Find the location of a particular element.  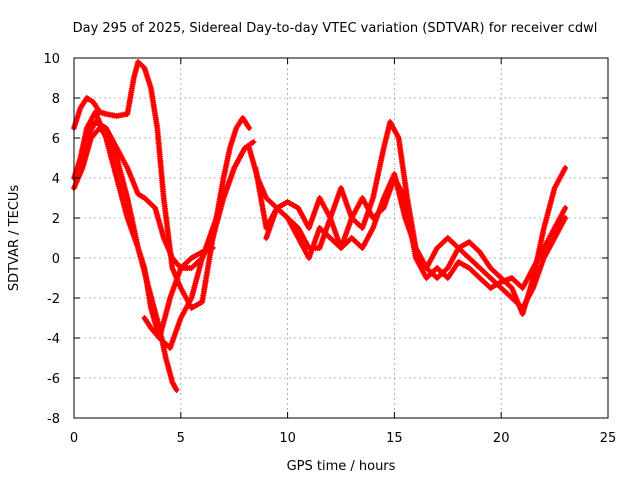

y-tick-label: -8 is located at coordinates (53, 419).